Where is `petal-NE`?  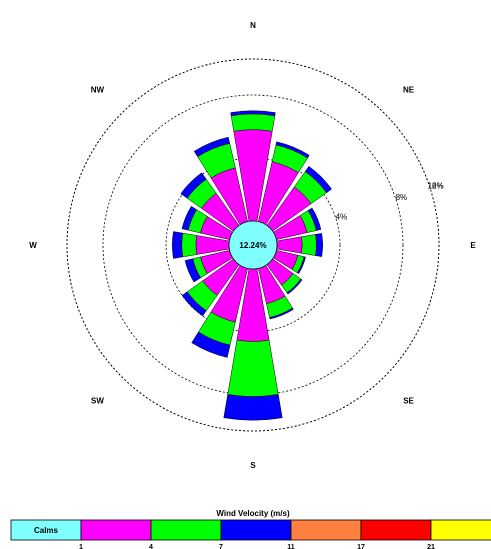
petal-NE is located at coordinates (299, 199).